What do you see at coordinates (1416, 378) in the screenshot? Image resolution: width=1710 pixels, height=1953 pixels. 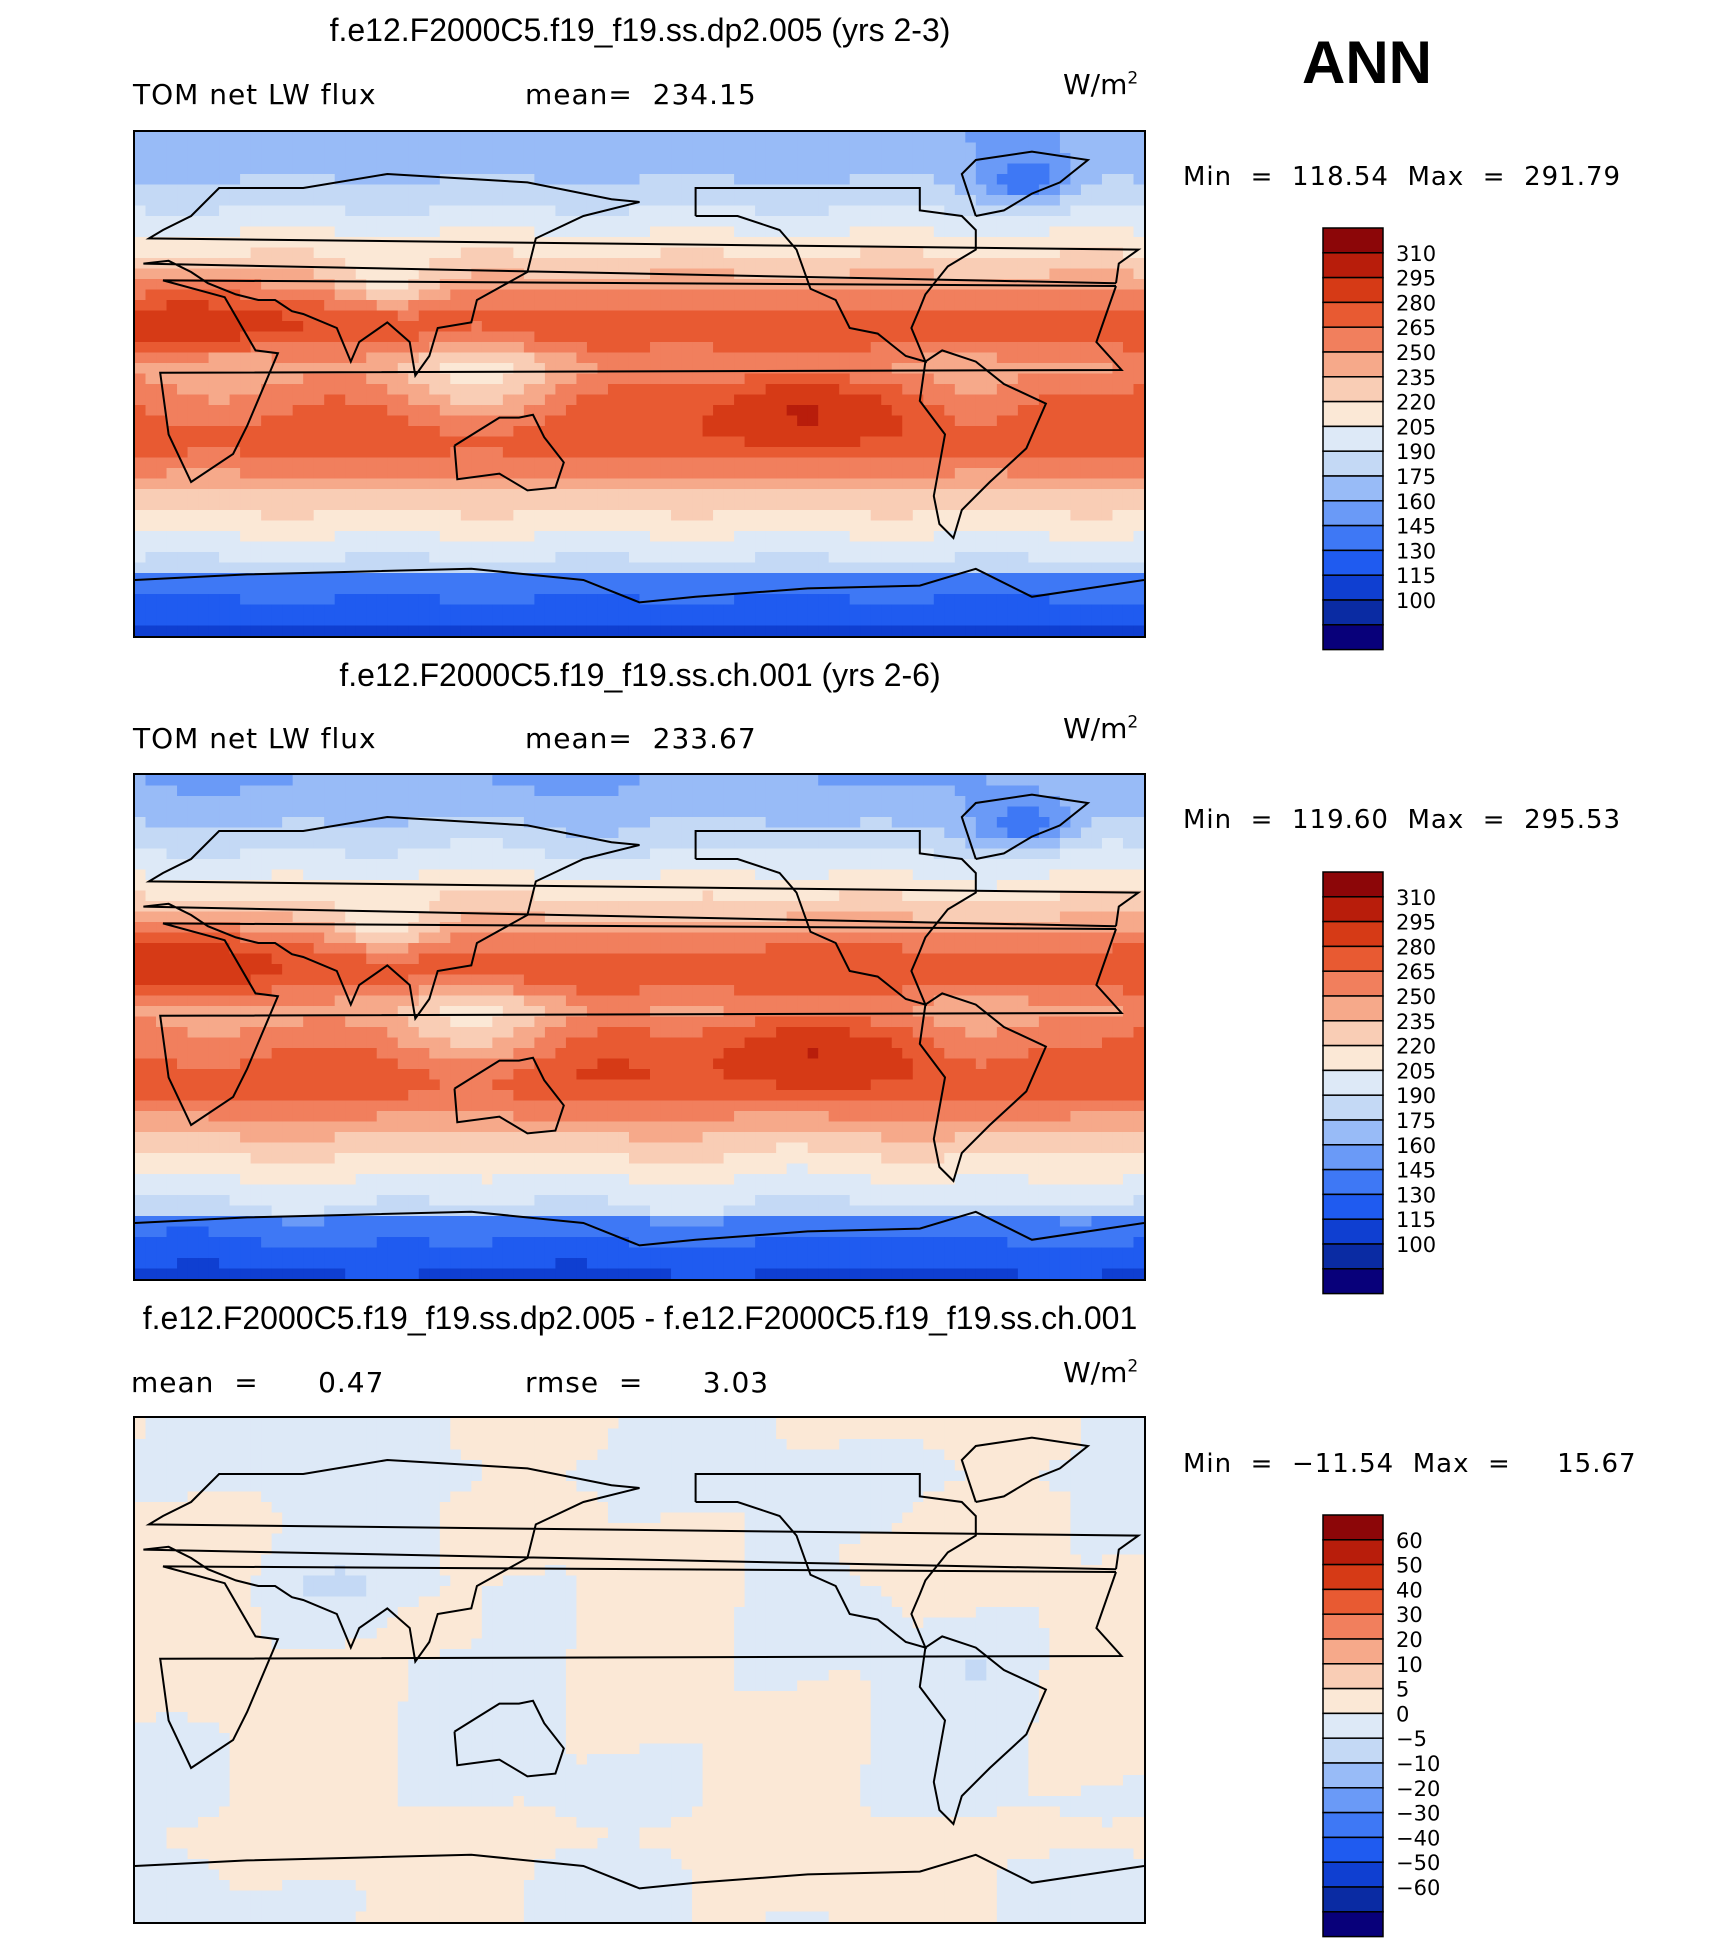 I see `colorbar-tick-label: 235` at bounding box center [1416, 378].